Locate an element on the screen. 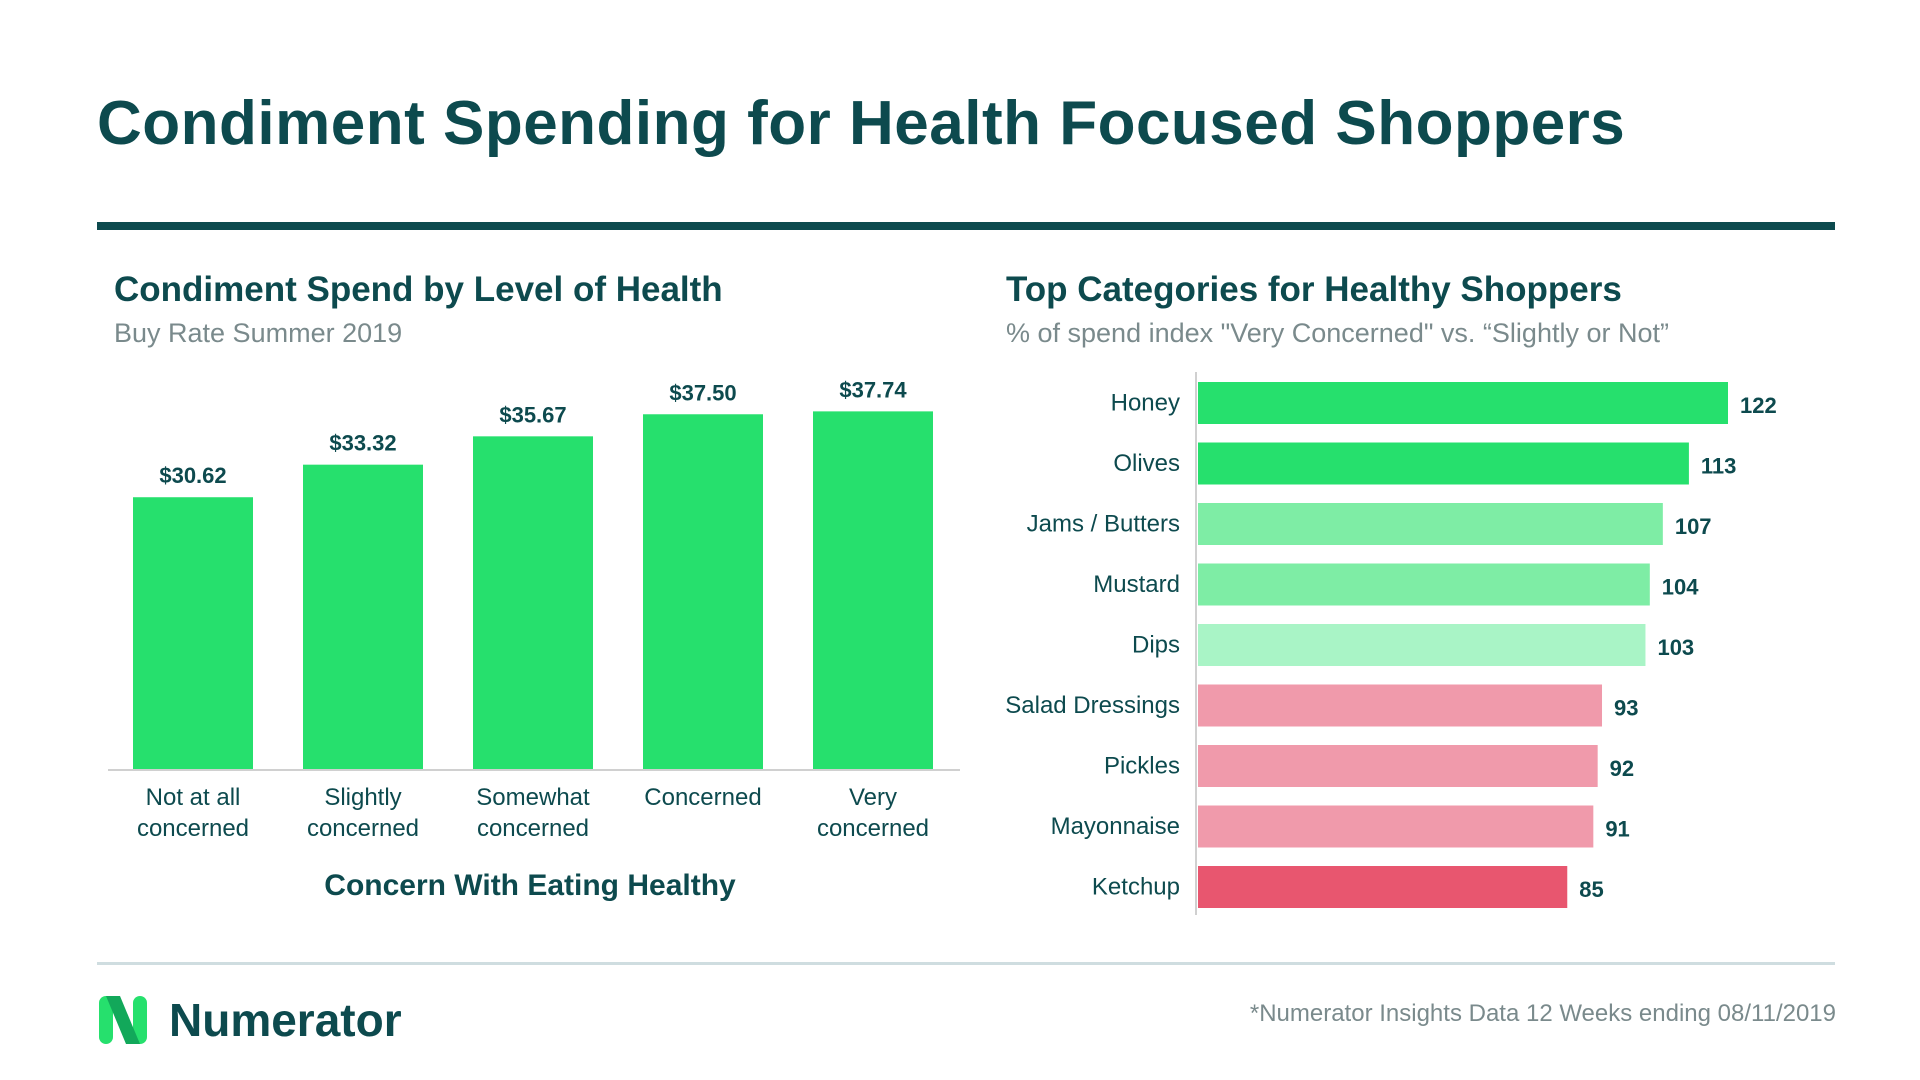  data-label: $35.67 is located at coordinates (532, 414).